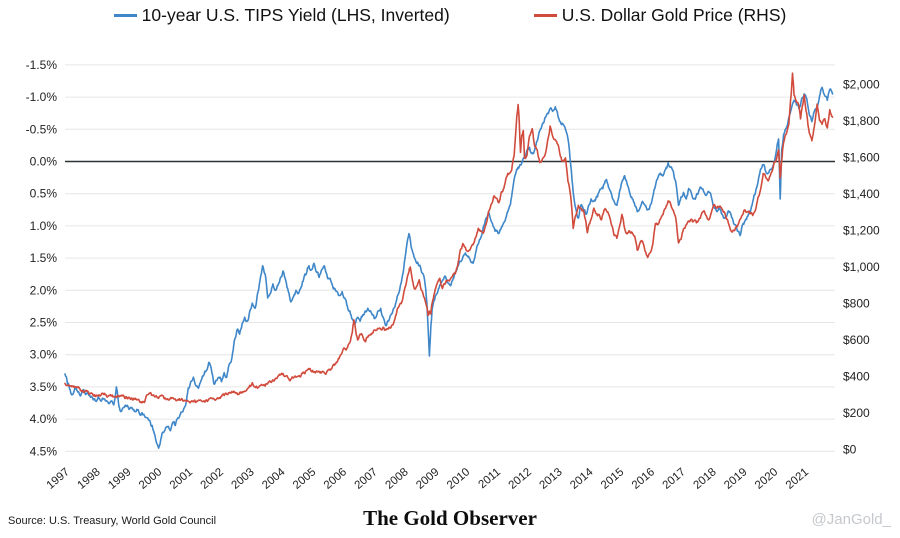  What do you see at coordinates (582, 479) in the screenshot?
I see `x-axis-tick-label: 2014` at bounding box center [582, 479].